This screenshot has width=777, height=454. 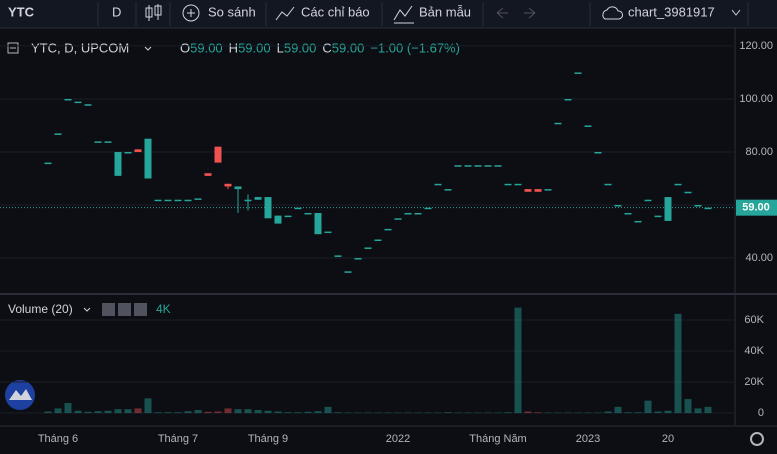 I want to click on volume-tick-label: 0, so click(x=761, y=413).